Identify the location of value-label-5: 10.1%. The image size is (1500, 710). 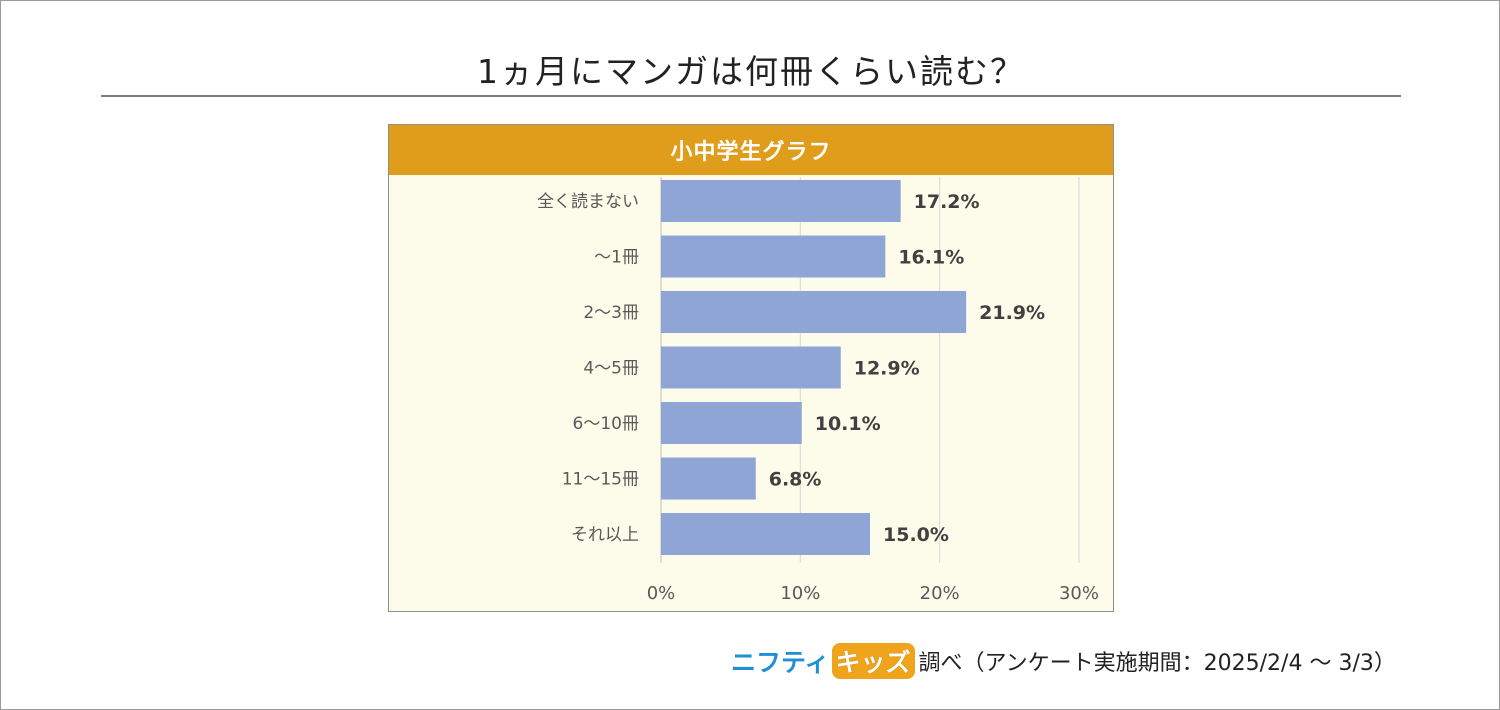
(848, 424).